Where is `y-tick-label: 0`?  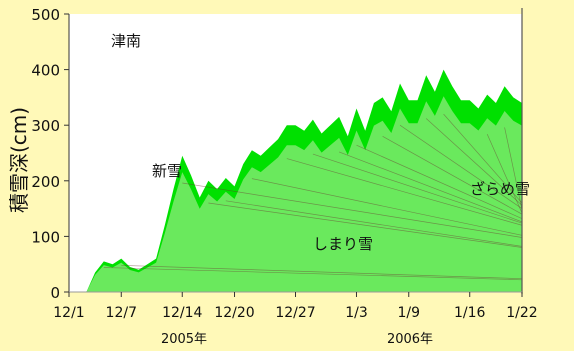 y-tick-label: 0 is located at coordinates (55, 293).